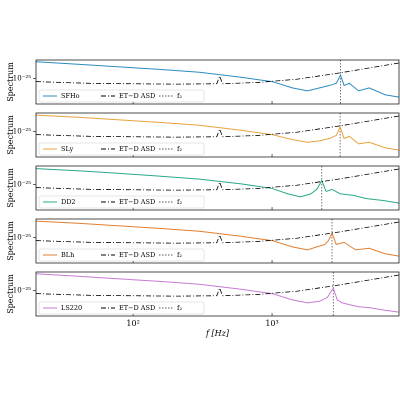  I want to click on legend: SFHo ET−D ASD f₂, so click(121, 96).